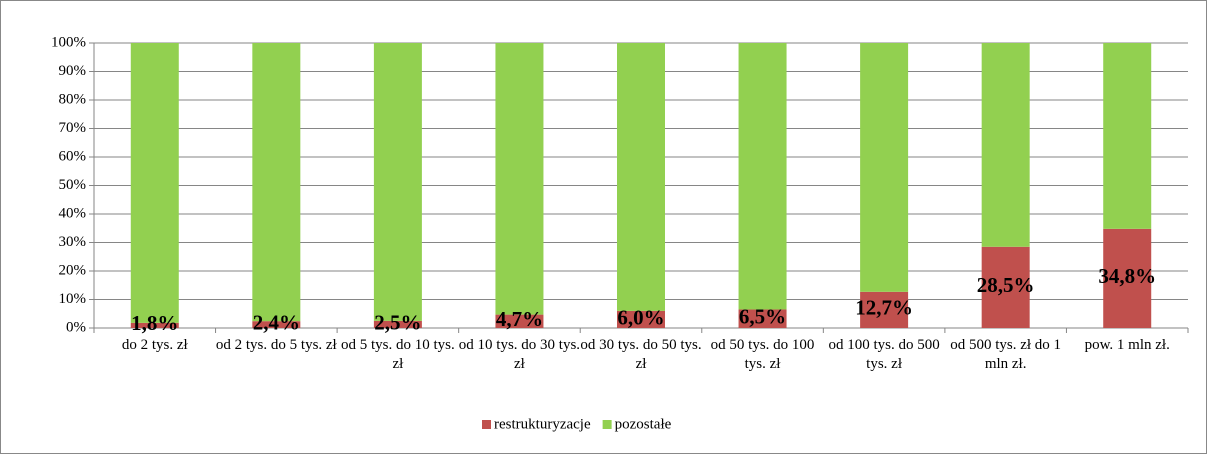 The height and width of the screenshot is (455, 1208). Describe the element at coordinates (73, 99) in the screenshot. I see `y-tick-label: 80%` at that location.